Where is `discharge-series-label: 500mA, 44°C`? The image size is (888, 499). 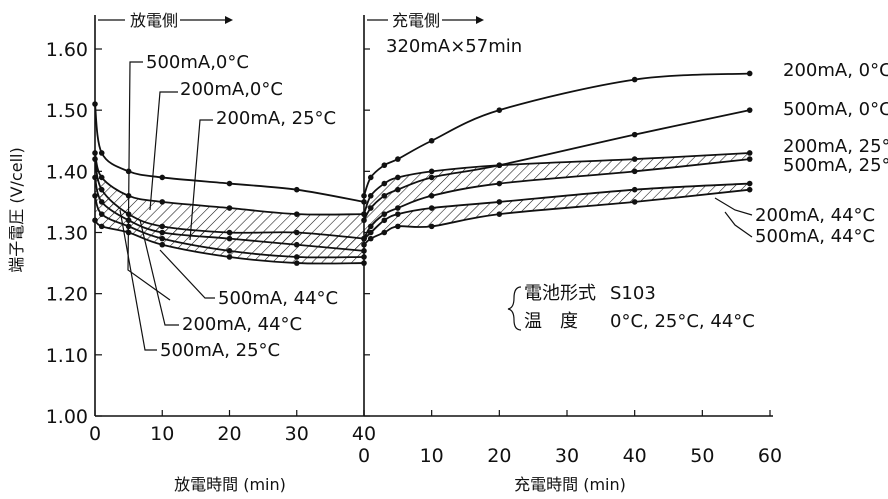
discharge-series-label: 500mA, 44°C is located at coordinates (278, 298).